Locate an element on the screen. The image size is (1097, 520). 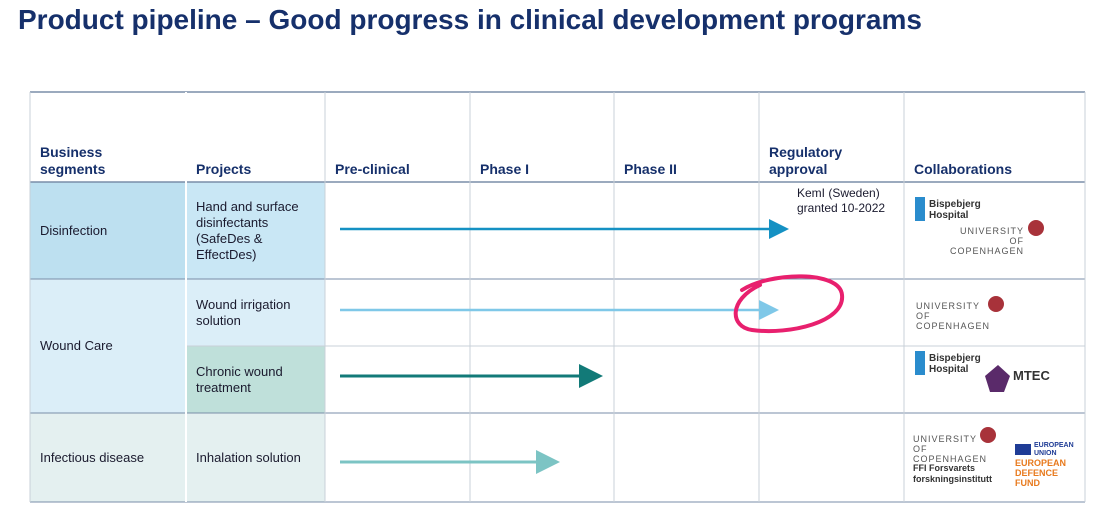
note: KemI (Sweden) granted 10-2022 is located at coordinates (841, 200).